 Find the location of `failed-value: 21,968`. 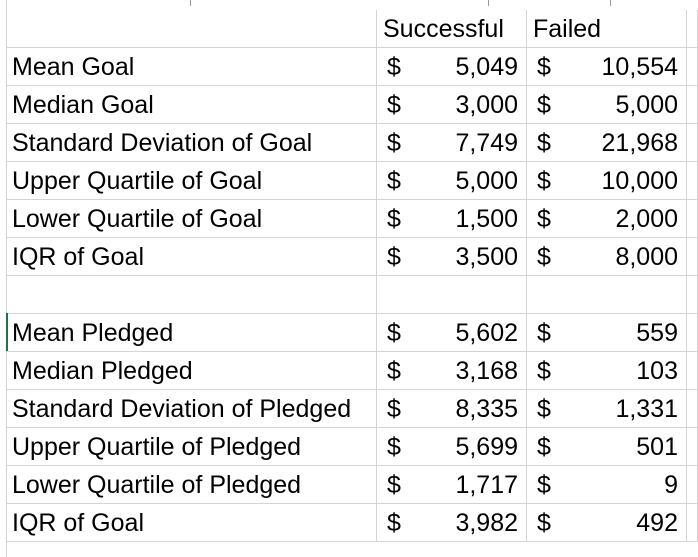

failed-value: 21,968 is located at coordinates (639, 143).